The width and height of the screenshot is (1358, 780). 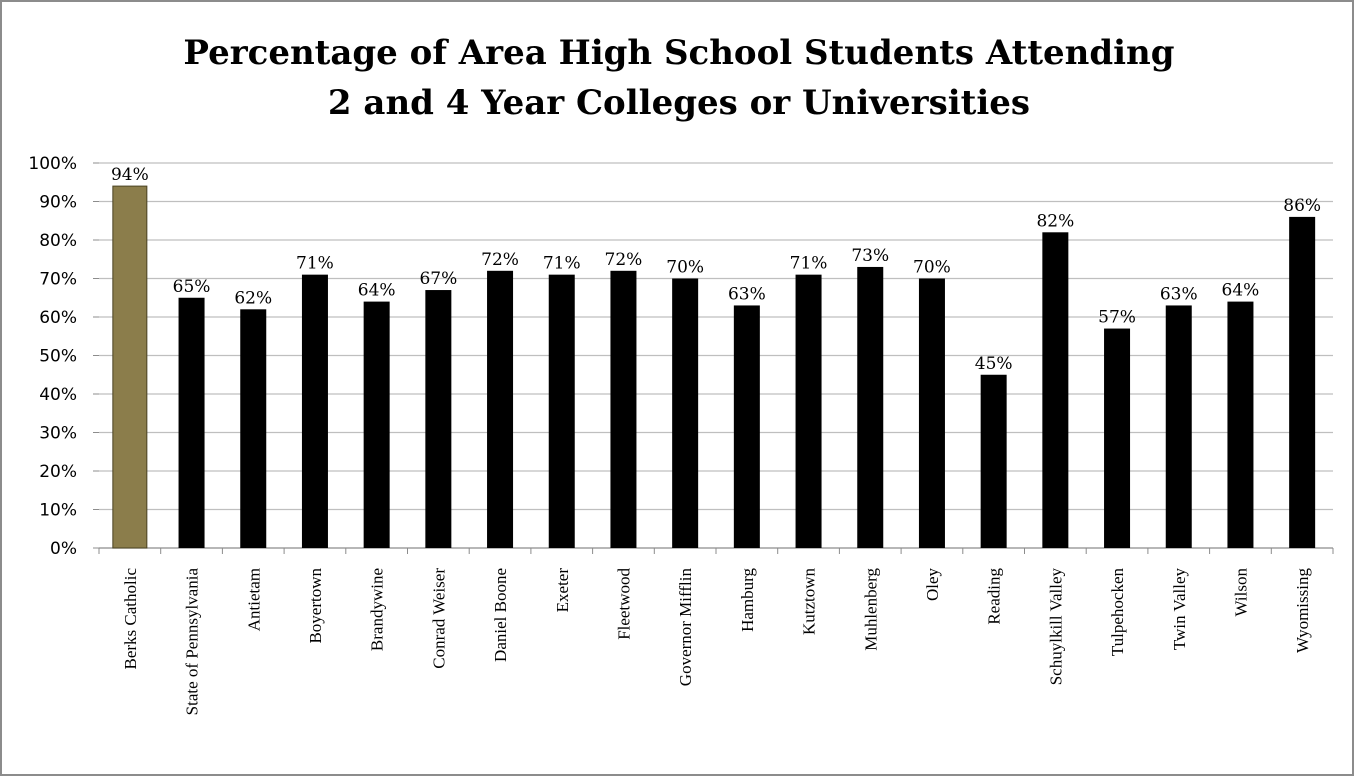 What do you see at coordinates (1117, 438) in the screenshot?
I see `bar-tulpehocken` at bounding box center [1117, 438].